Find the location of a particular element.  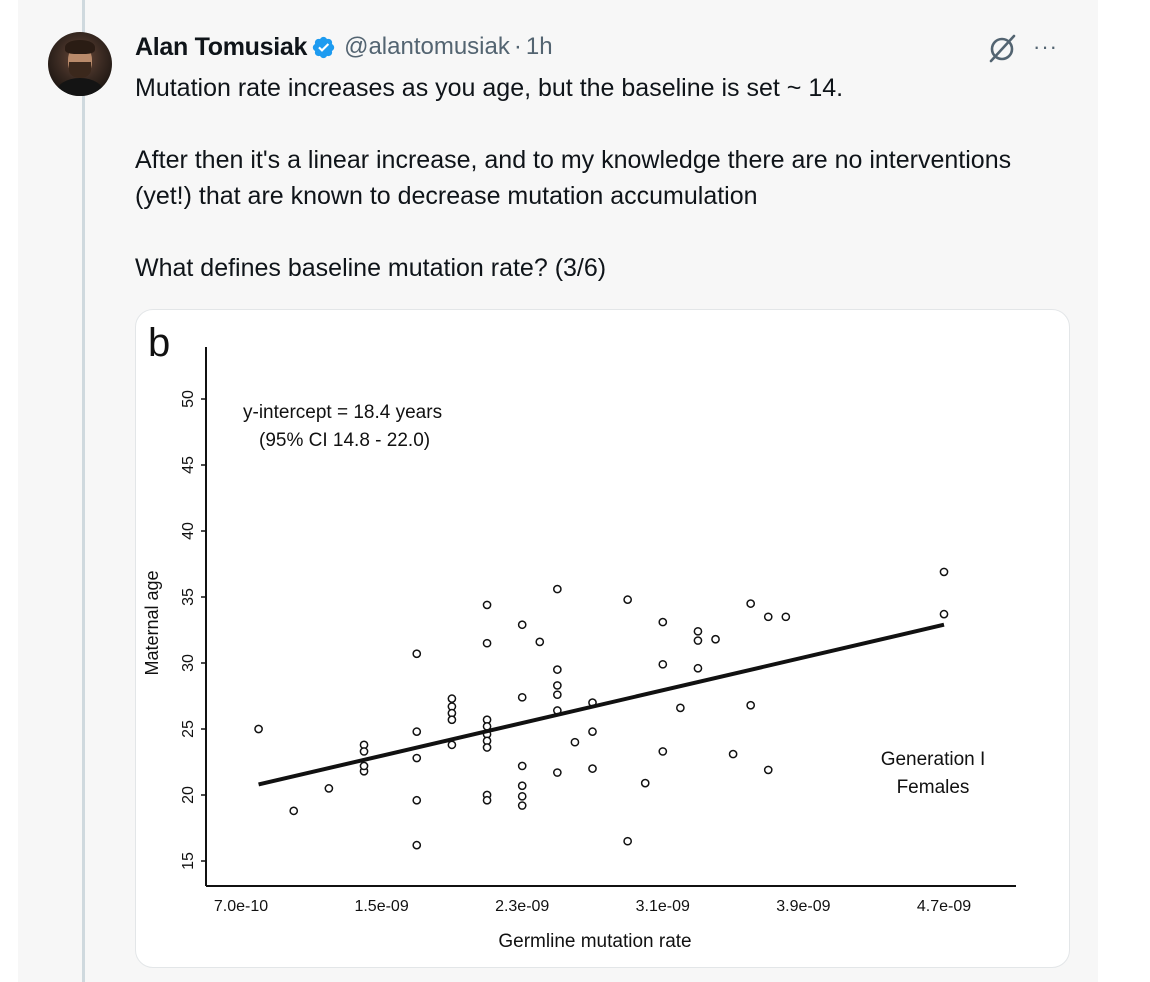

y-tick-label: 35 is located at coordinates (188, 597).